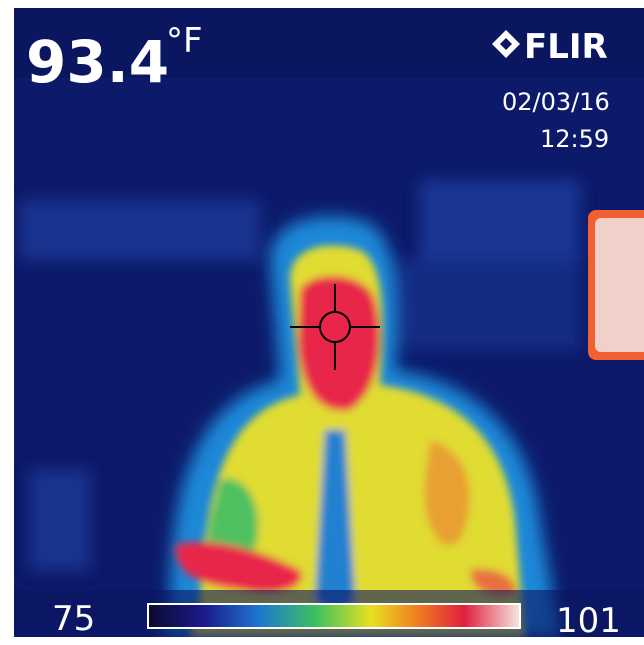 The image size is (644, 645). What do you see at coordinates (184, 41) in the screenshot?
I see `reading-unit: °F` at bounding box center [184, 41].